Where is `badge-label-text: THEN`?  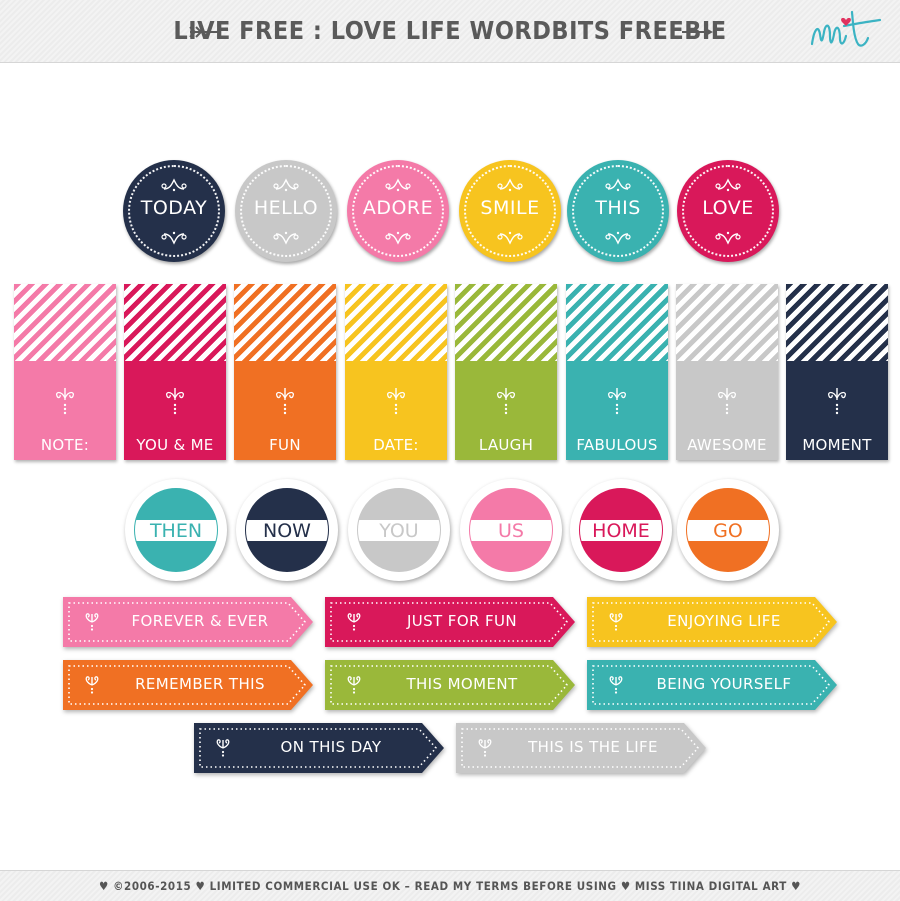
badge-label-text: THEN is located at coordinates (176, 531).